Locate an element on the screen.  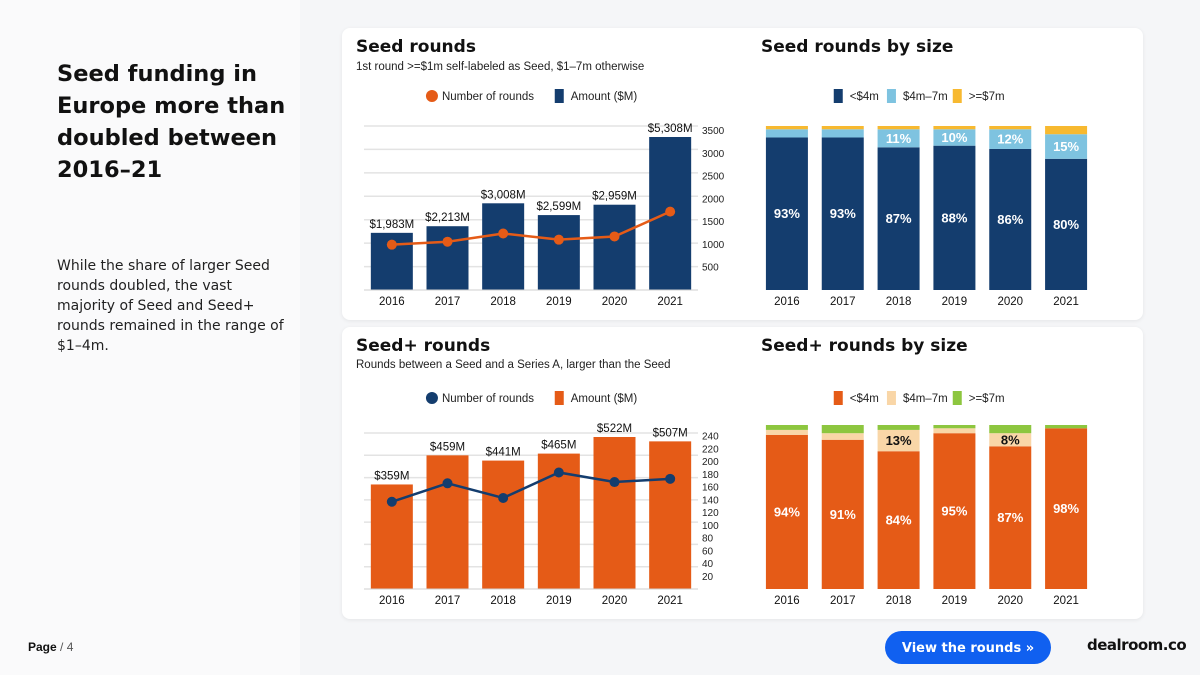
seed-size-segment-label: 10% is located at coordinates (954, 137).